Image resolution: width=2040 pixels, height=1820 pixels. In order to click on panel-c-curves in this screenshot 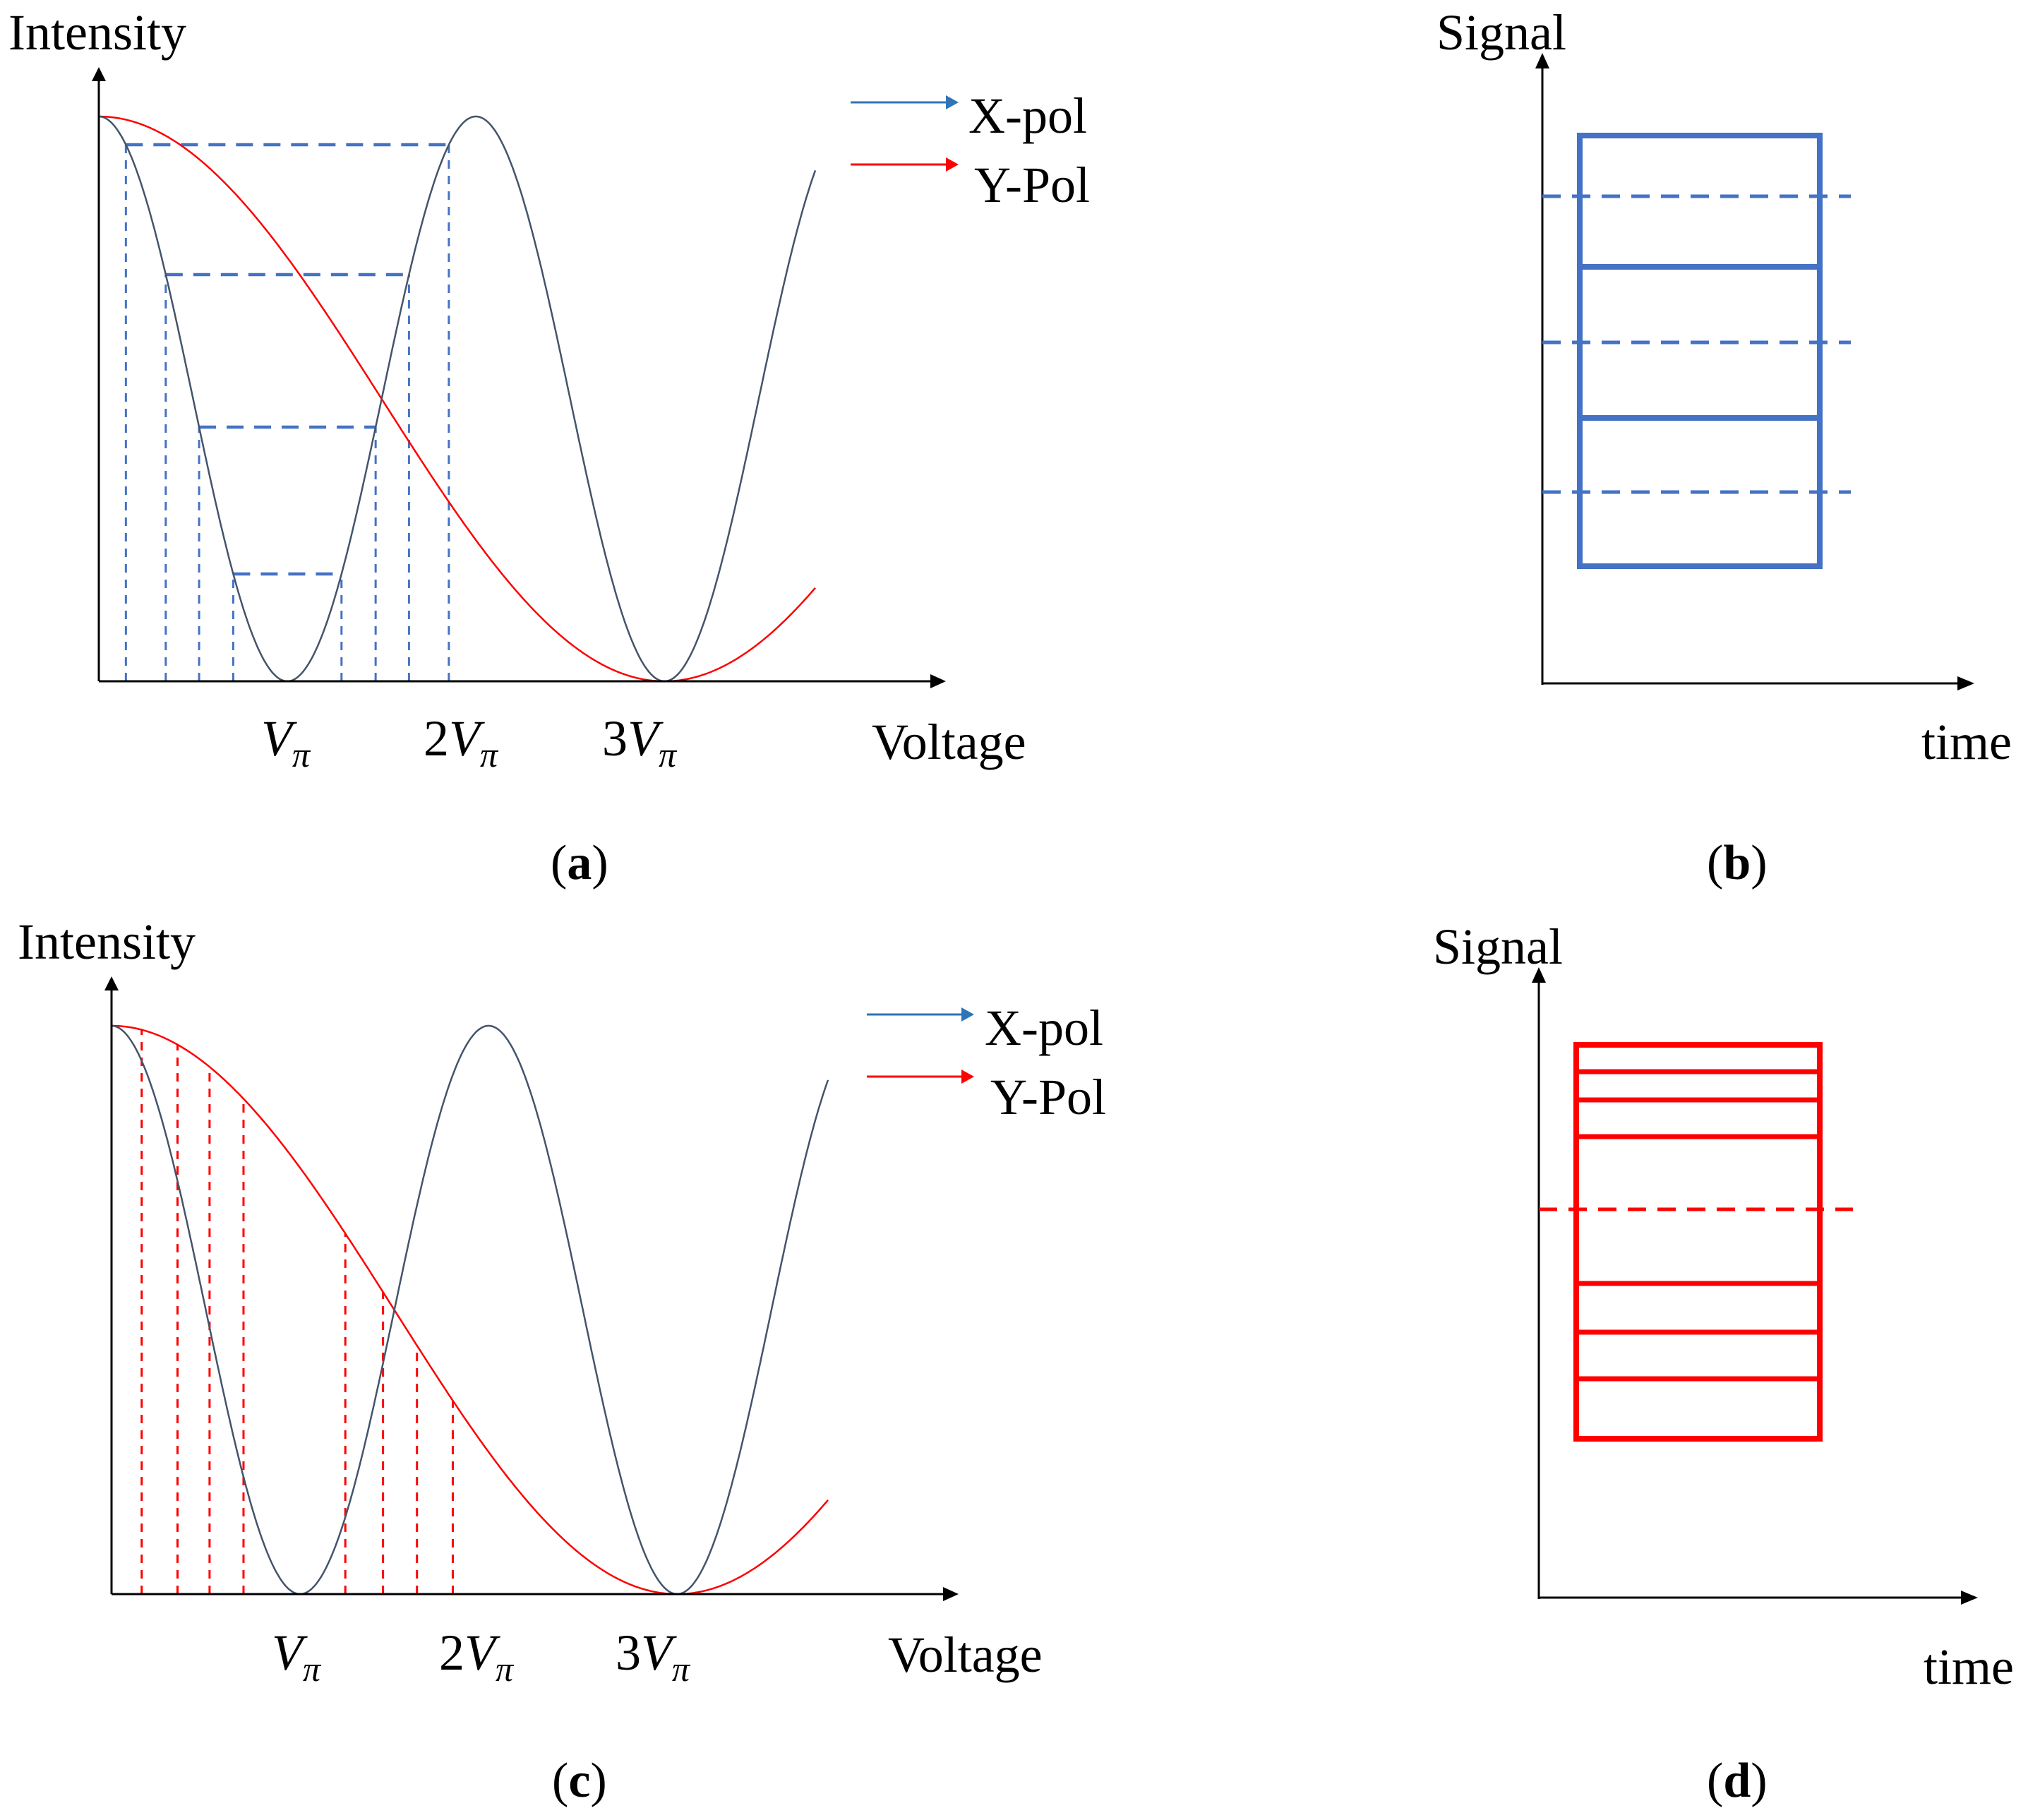, I will do `click(470, 1310)`.